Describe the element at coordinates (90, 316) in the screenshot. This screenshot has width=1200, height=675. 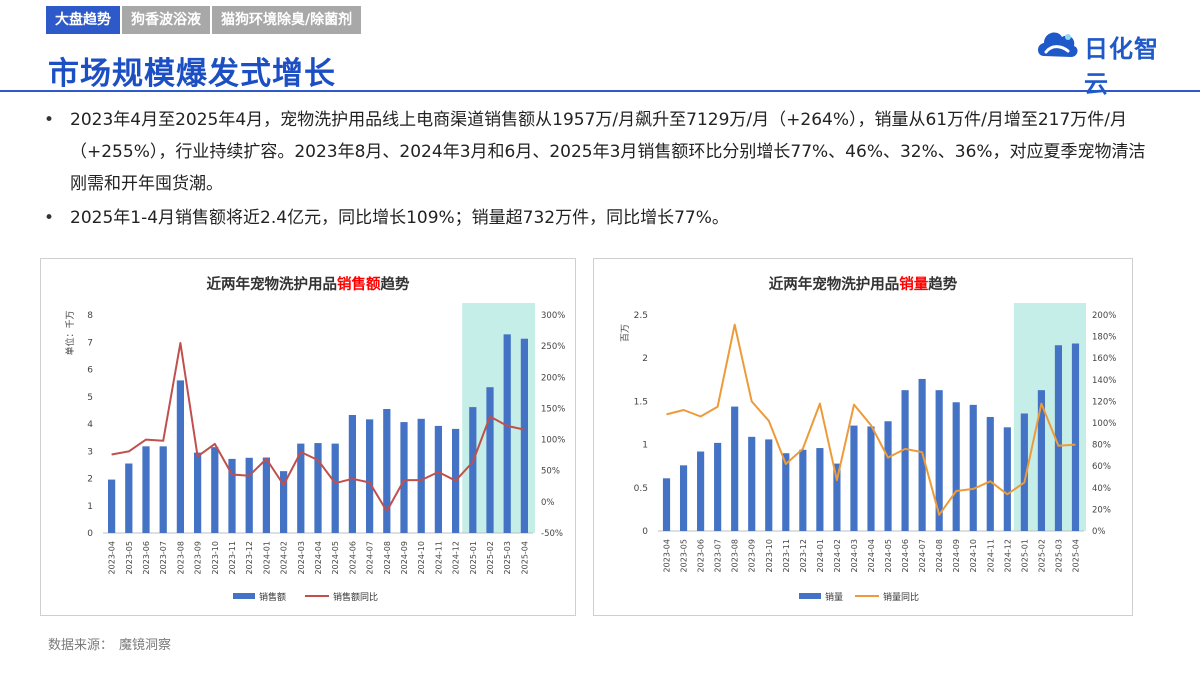
I see `y-tick-label: 8` at that location.